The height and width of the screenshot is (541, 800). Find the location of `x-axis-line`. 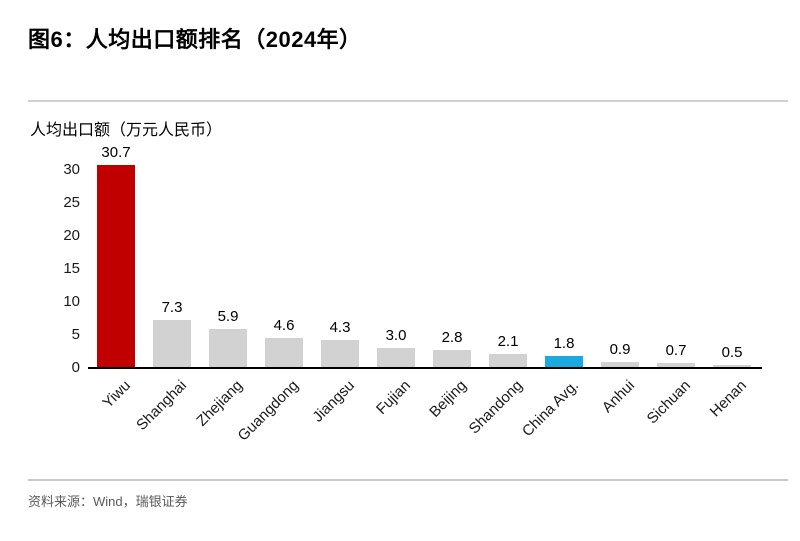

x-axis-line is located at coordinates (425, 368).